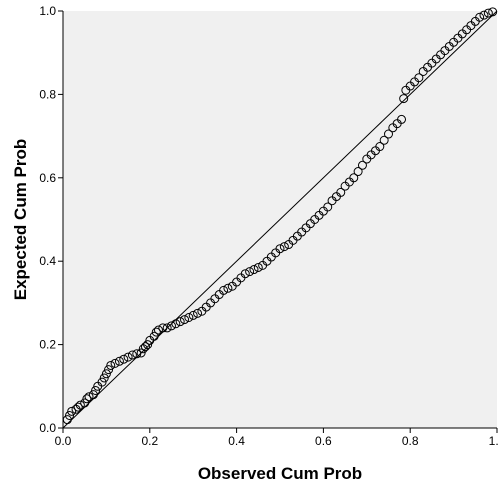 Image resolution: width=498 pixels, height=490 pixels. Describe the element at coordinates (323, 441) in the screenshot. I see `x-tick-label: 0.6` at that location.